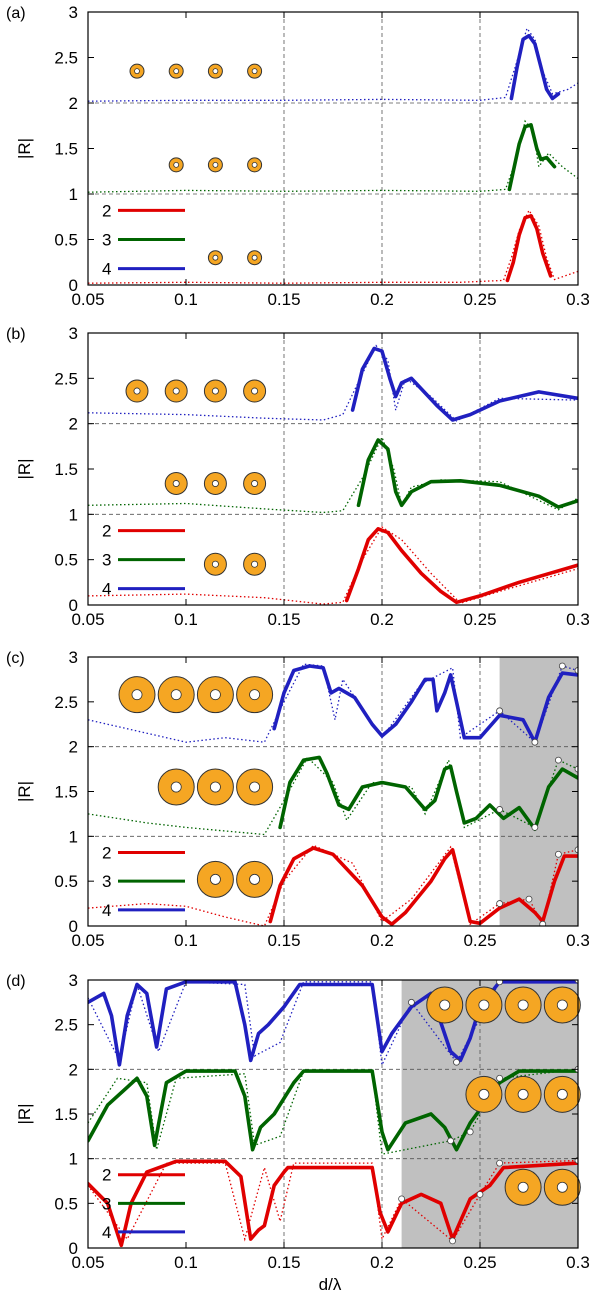 Image resolution: width=597 pixels, height=1305 pixels. I want to click on series-3-dotted-line, so click(333, 156).